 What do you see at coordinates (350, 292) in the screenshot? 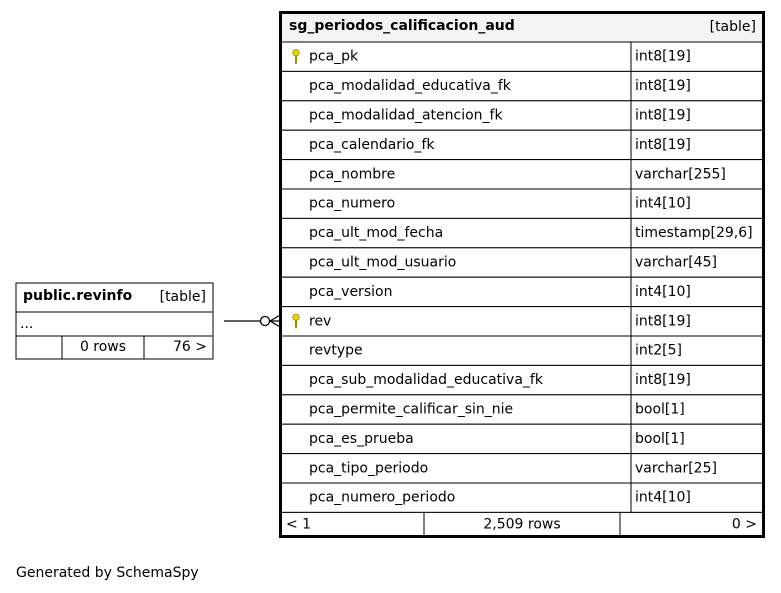
I see `column-name: pca_version` at bounding box center [350, 292].